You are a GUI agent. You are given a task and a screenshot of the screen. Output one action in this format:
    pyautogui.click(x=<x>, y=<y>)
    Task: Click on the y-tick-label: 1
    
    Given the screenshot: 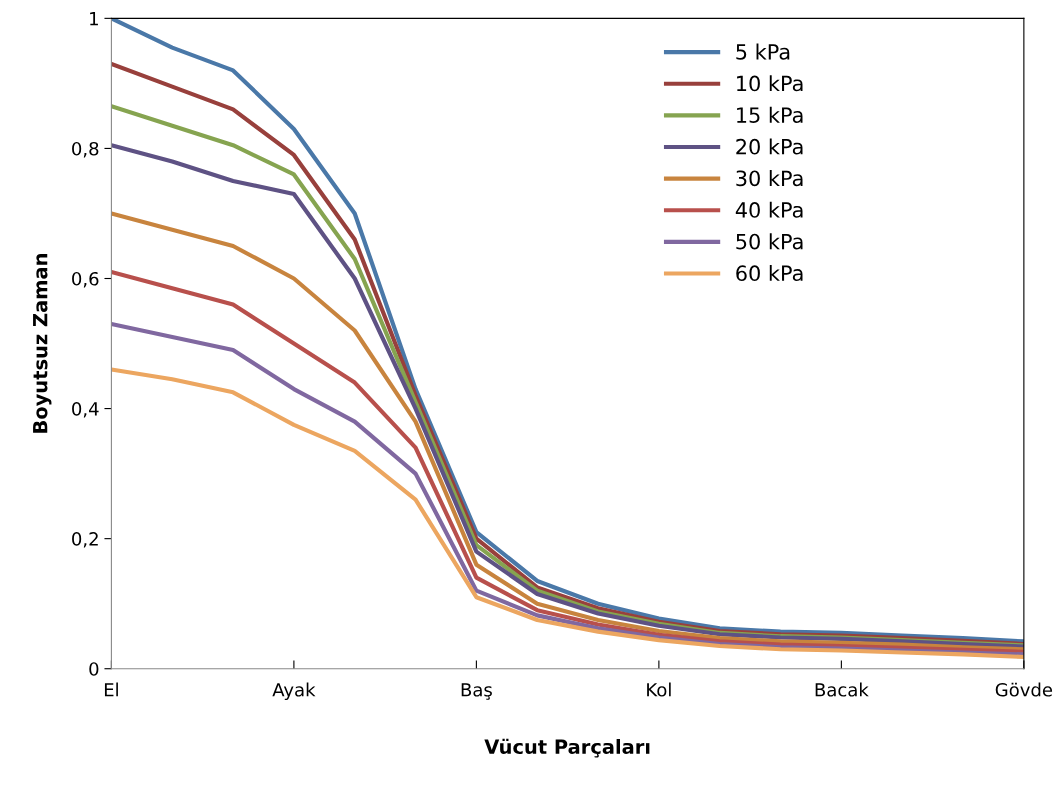 What is the action you would take?
    pyautogui.click(x=94, y=19)
    